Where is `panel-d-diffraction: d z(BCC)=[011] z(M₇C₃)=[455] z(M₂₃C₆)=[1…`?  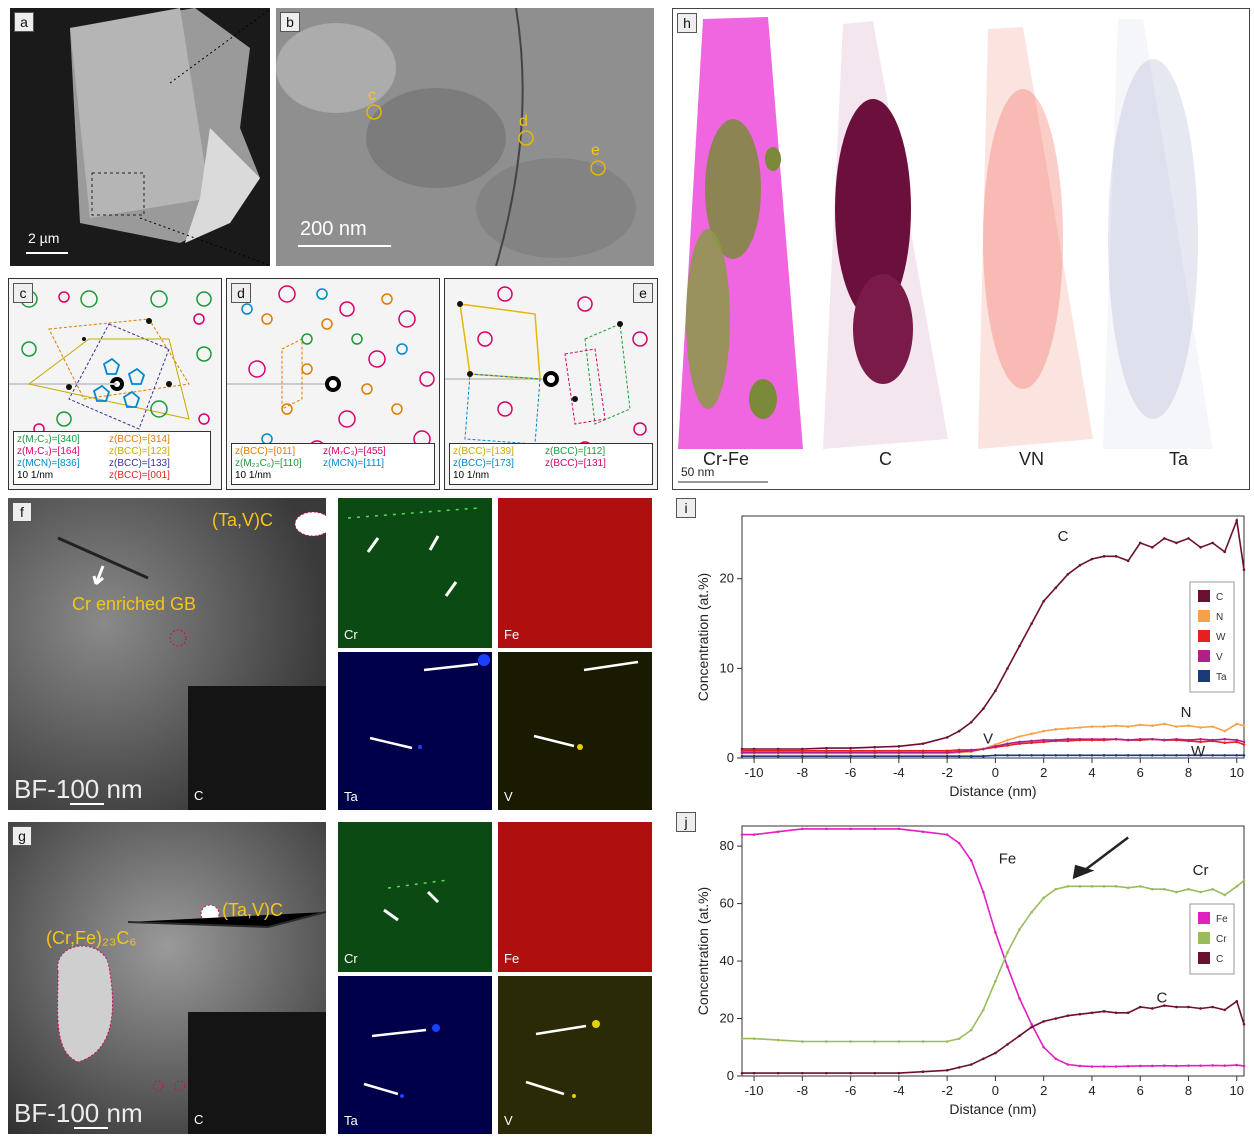
panel-d-diffraction: d z(BCC)=[011] z(M₇C₃)=[455] z(M₂₃C₆)=[1… is located at coordinates (333, 384).